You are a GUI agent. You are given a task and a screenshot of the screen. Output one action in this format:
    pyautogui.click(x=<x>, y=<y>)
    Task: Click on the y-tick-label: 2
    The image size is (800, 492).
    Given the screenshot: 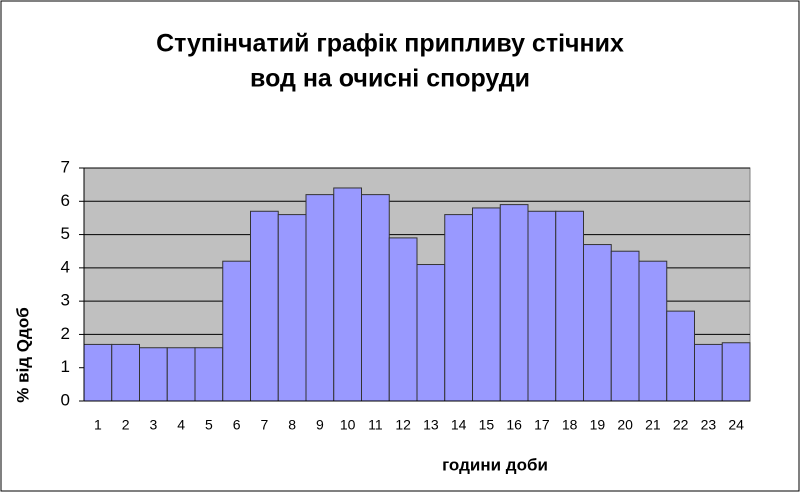 What is the action you would take?
    pyautogui.click(x=65, y=333)
    